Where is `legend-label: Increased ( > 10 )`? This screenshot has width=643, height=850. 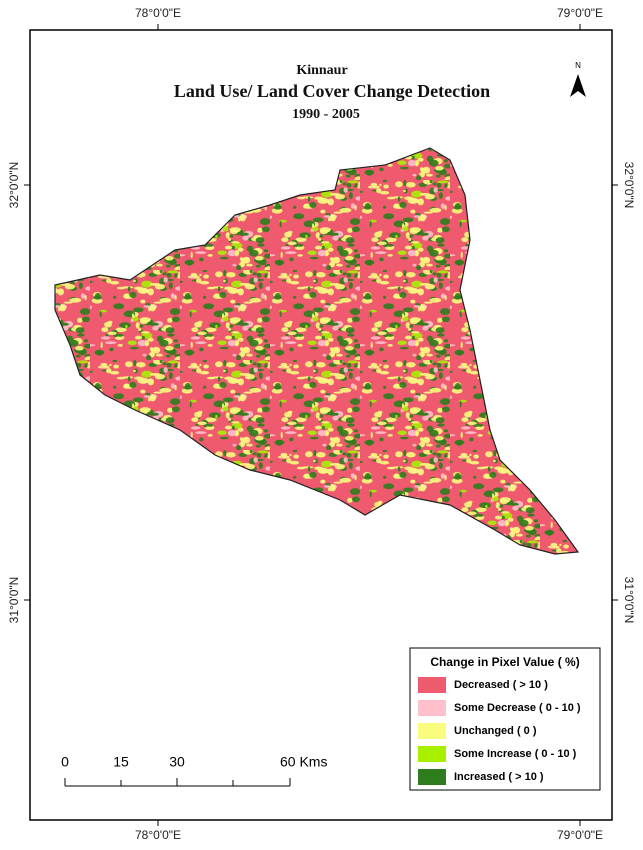
legend-label: Increased ( > 10 ) is located at coordinates (499, 777).